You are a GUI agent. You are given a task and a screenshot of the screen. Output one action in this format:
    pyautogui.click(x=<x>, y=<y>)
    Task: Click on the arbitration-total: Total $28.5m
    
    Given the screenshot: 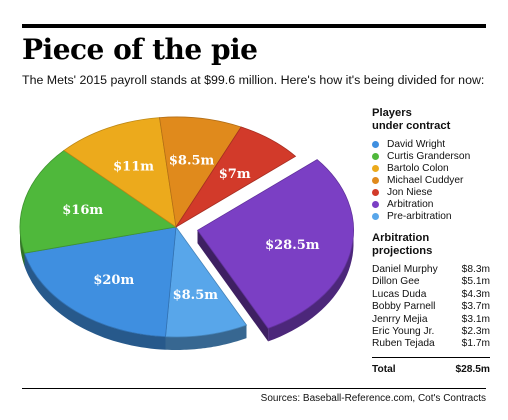 What is the action you would take?
    pyautogui.click(x=431, y=365)
    